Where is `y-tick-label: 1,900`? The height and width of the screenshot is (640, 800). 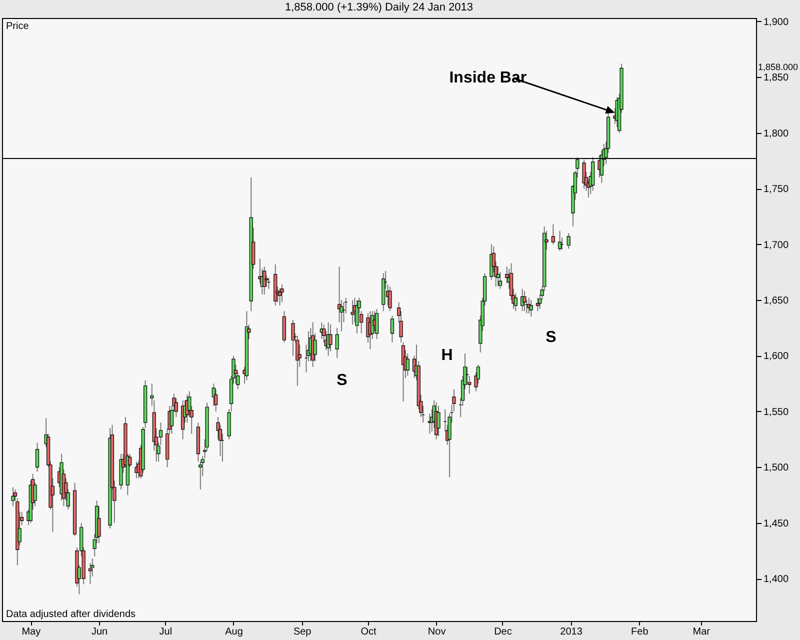 y-tick-label: 1,900 is located at coordinates (776, 22).